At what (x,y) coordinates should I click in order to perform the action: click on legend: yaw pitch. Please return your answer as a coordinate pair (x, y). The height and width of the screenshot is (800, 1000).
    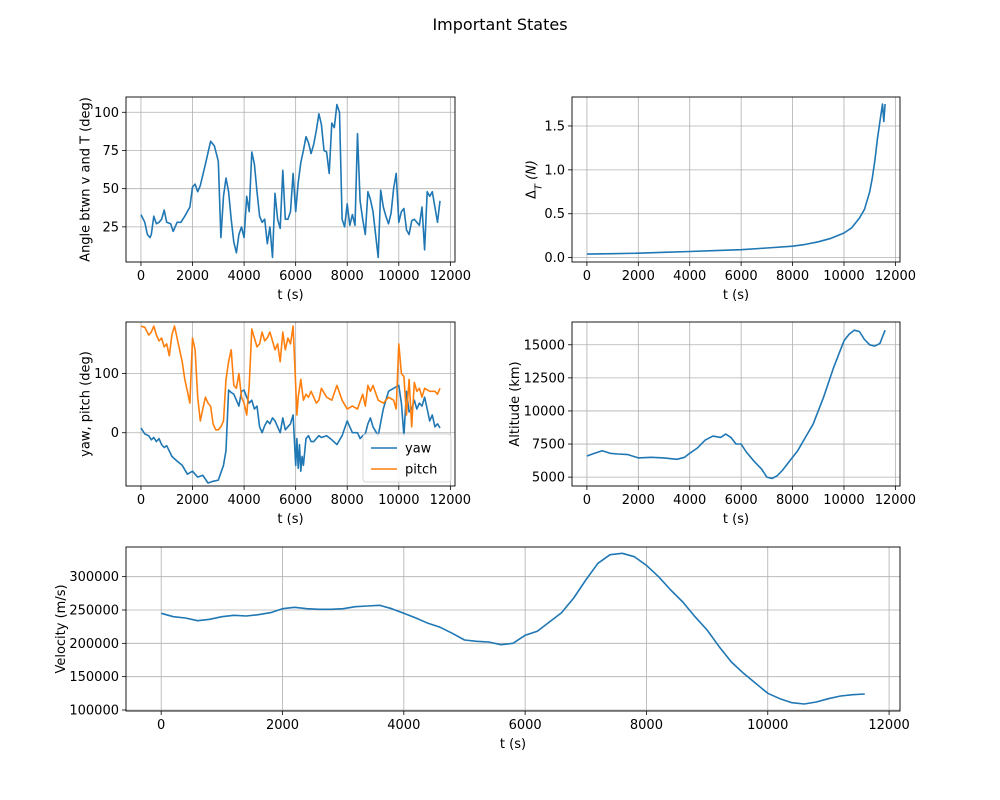
    Looking at the image, I should click on (407, 458).